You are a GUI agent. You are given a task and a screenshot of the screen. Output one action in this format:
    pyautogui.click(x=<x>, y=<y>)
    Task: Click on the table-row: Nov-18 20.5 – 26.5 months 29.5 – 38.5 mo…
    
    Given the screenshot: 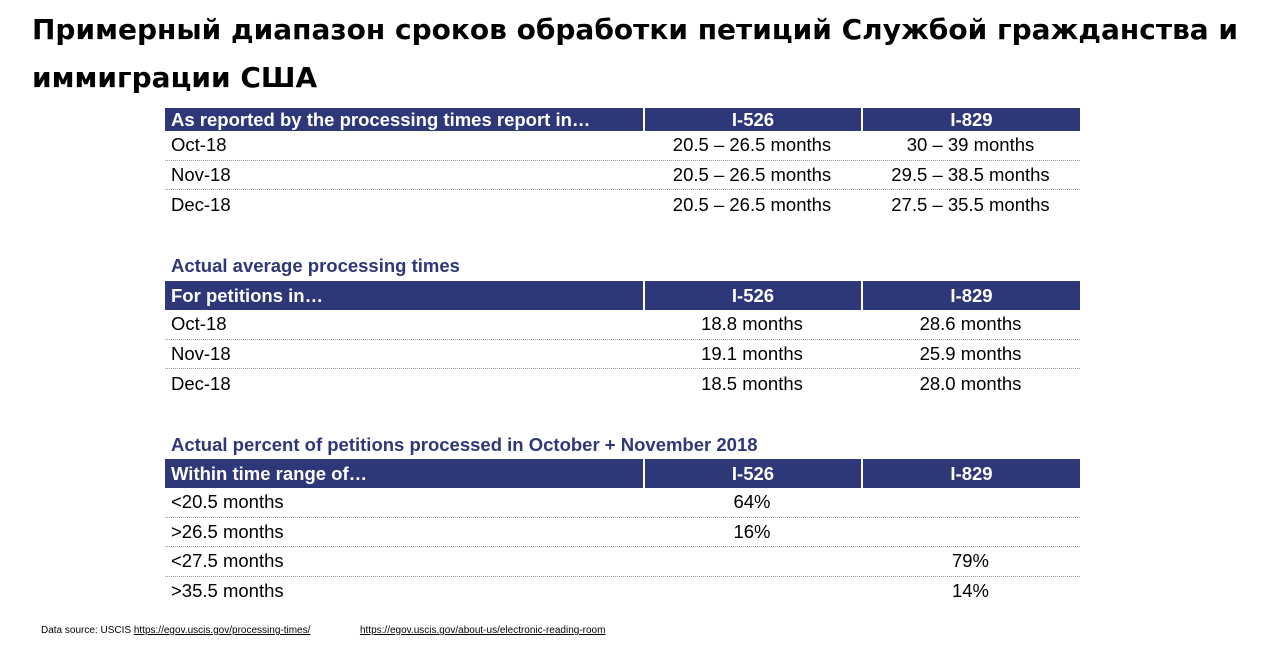 What is the action you would take?
    pyautogui.click(x=622, y=175)
    